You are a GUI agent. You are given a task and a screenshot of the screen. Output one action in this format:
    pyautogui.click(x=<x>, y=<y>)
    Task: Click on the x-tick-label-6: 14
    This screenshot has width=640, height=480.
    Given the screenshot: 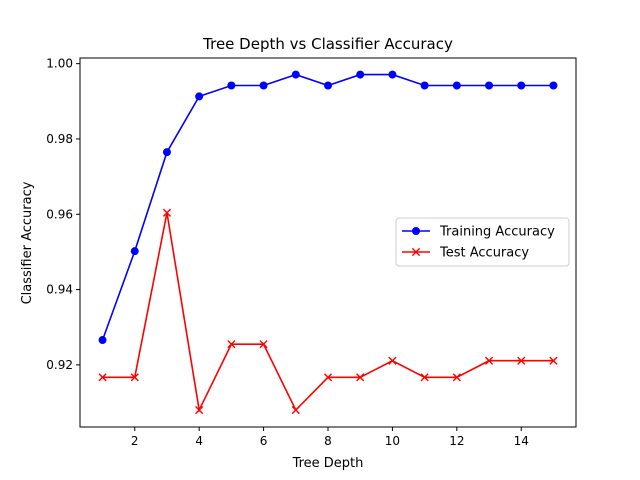 What is the action you would take?
    pyautogui.click(x=521, y=441)
    